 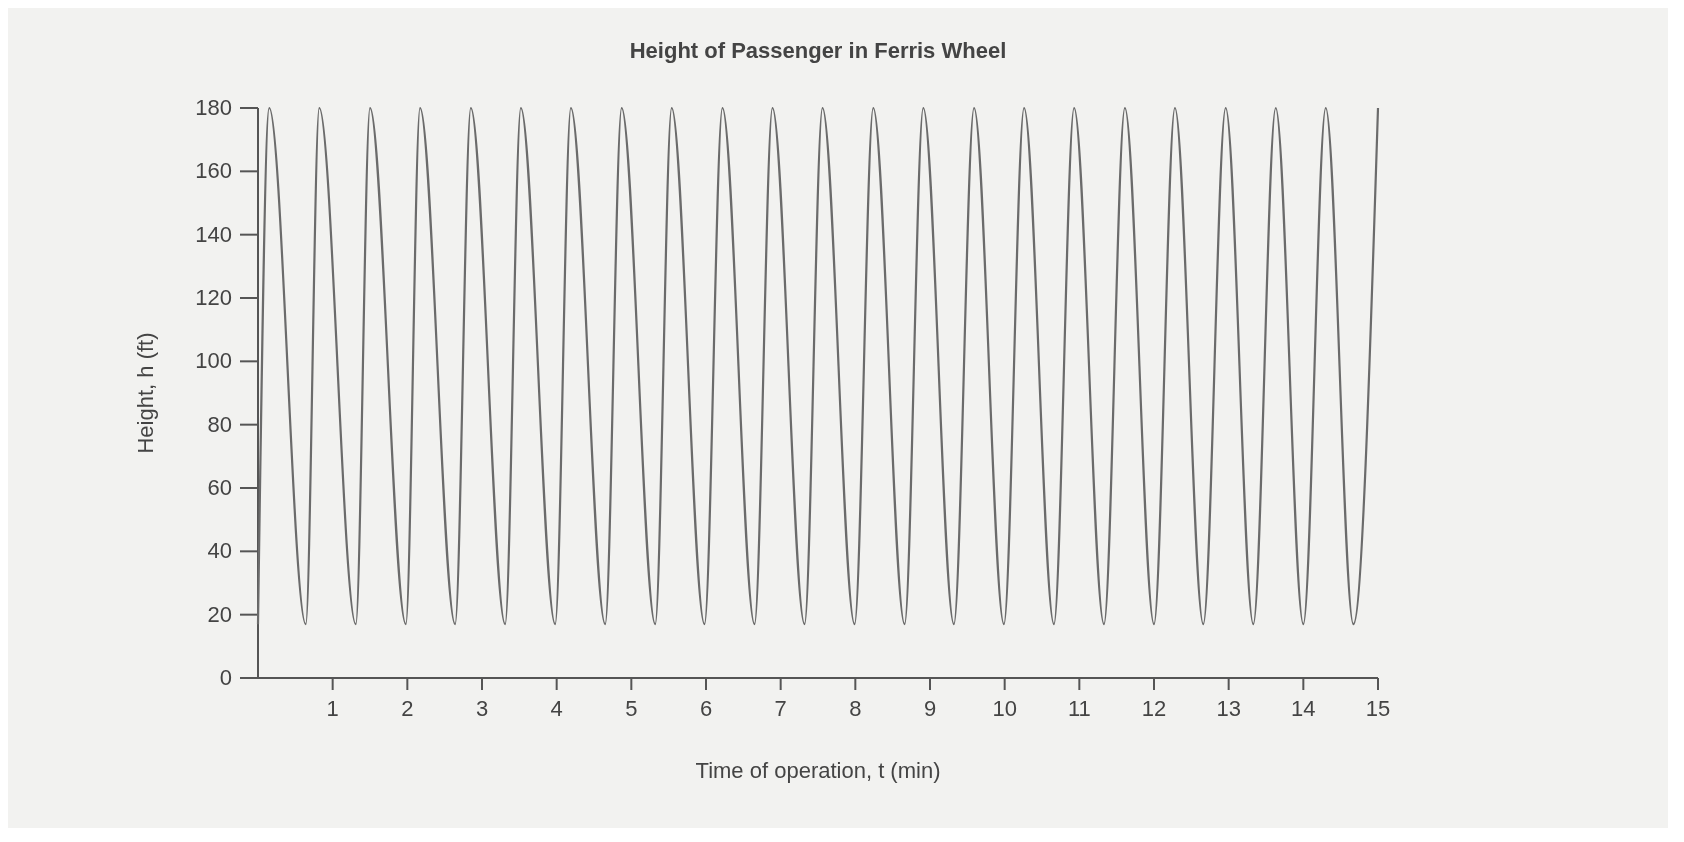 I want to click on x-tick-label: 4, so click(x=556, y=708).